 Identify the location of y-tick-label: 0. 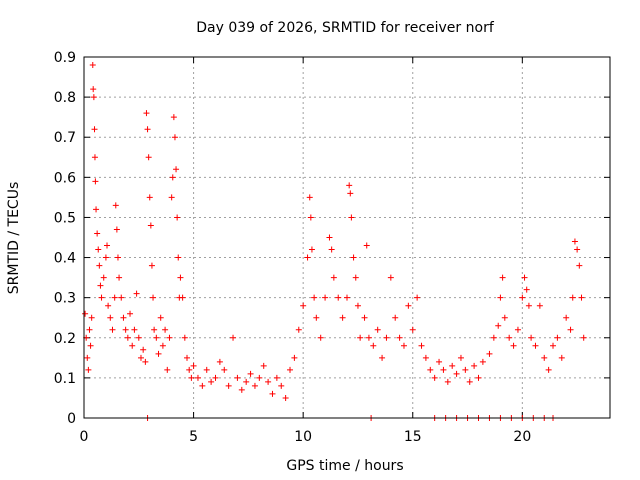
(71, 419).